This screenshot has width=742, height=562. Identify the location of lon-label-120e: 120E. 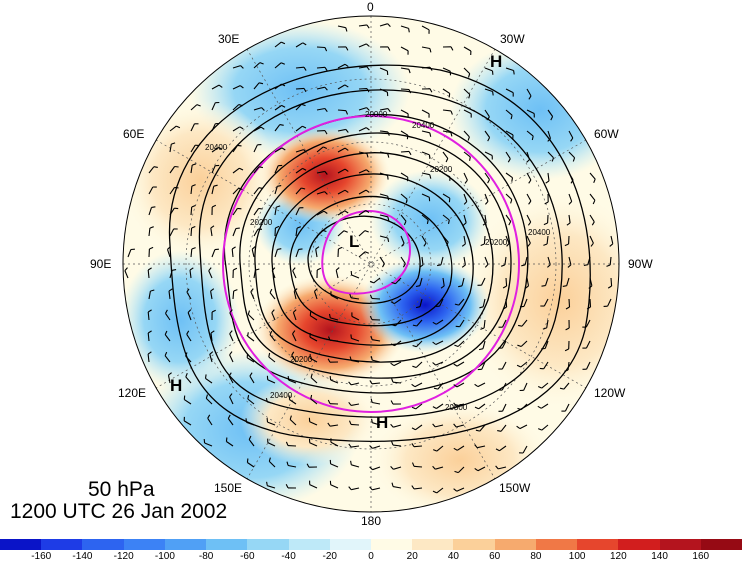
(132, 393).